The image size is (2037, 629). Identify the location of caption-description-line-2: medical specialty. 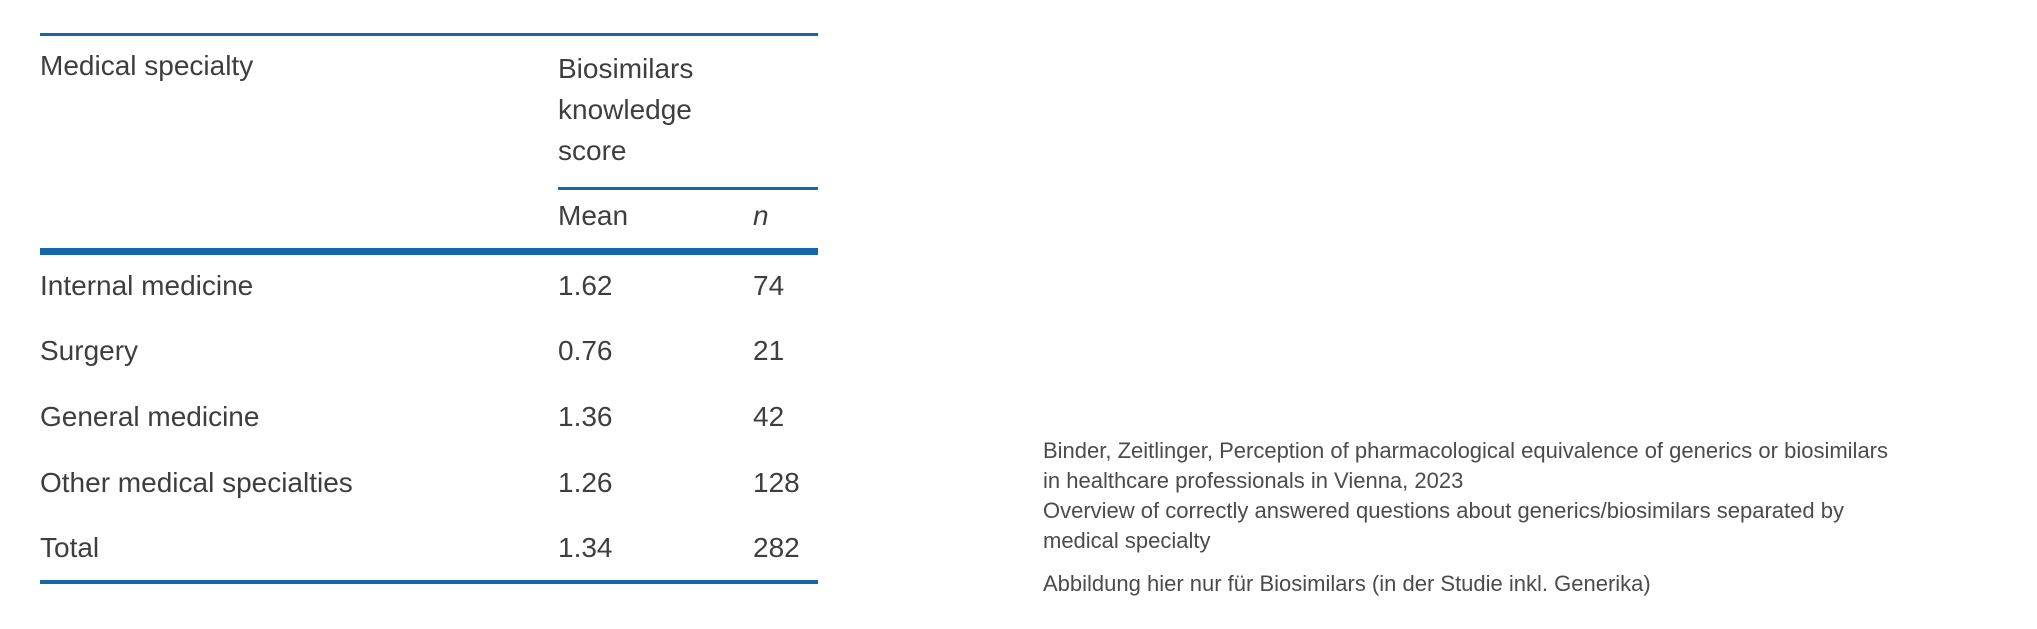
(1127, 540).